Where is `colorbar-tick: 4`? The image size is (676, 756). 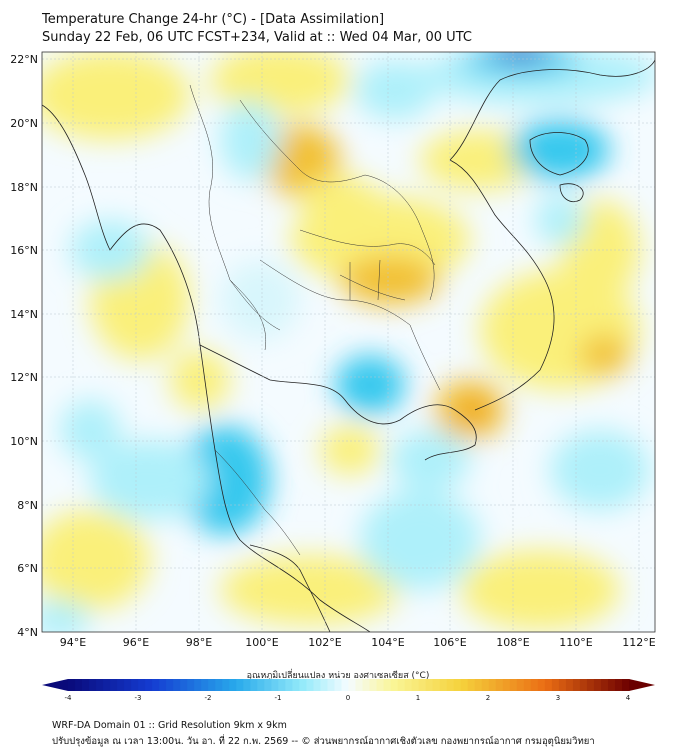 colorbar-tick: 4 is located at coordinates (628, 698).